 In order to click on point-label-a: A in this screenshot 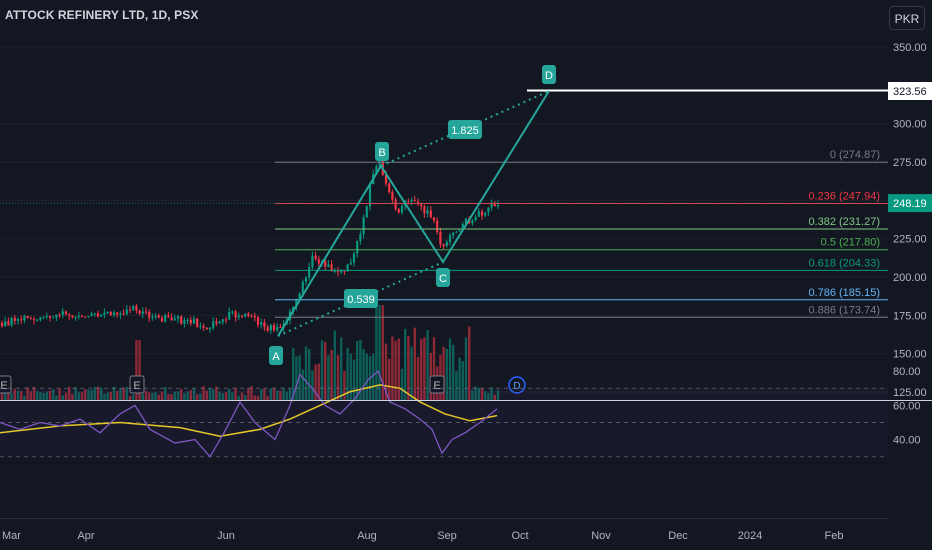, I will do `click(276, 357)`.